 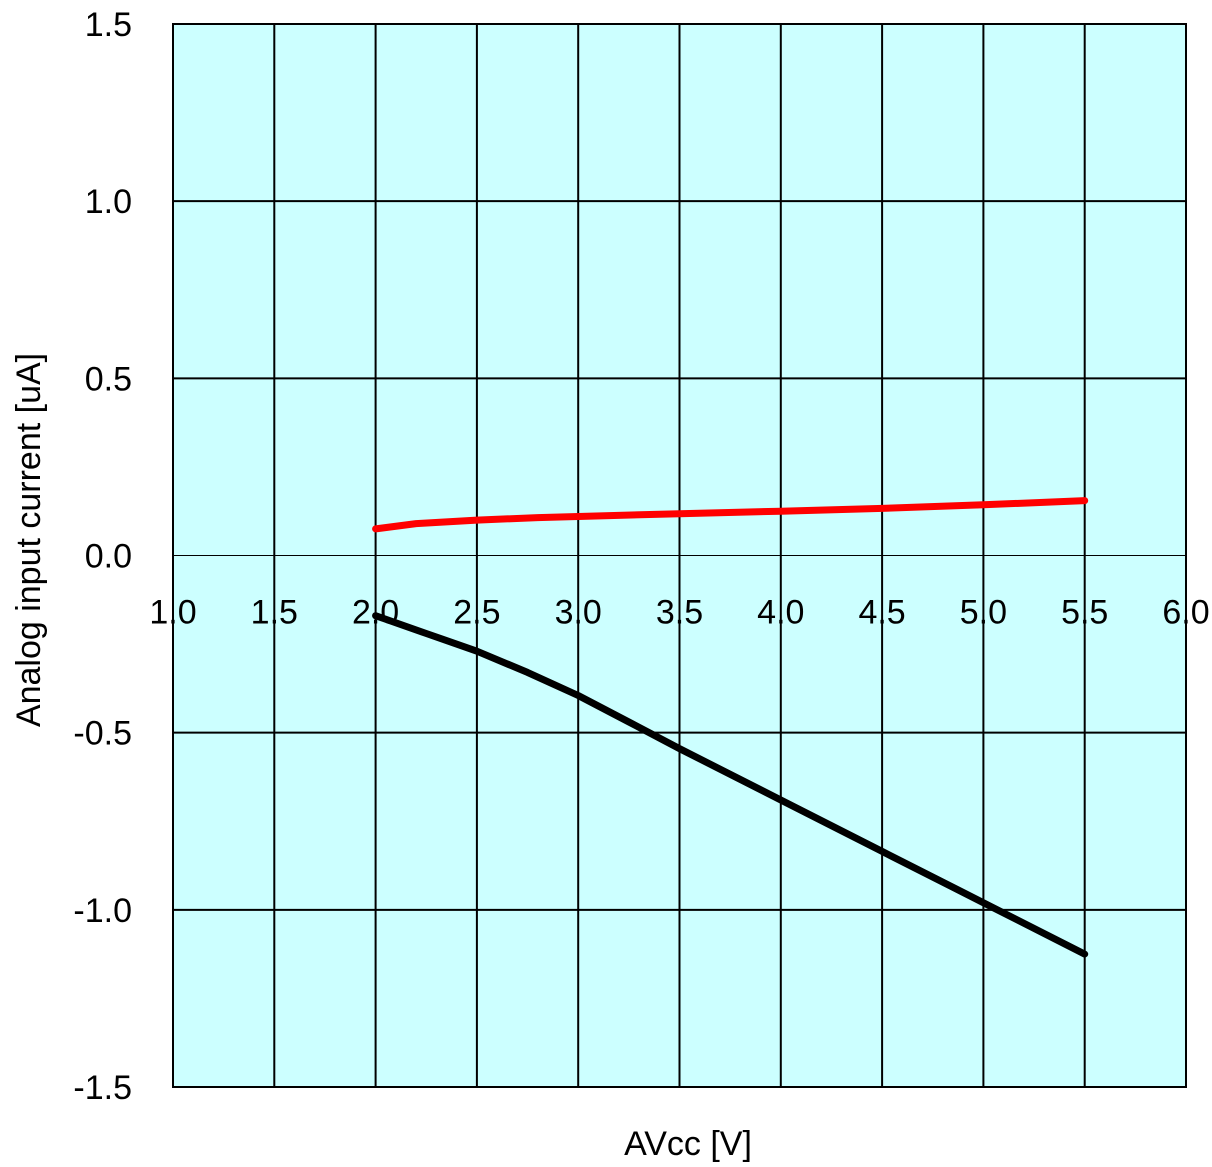 I want to click on x-tick-label: 5.5, so click(x=1084, y=613).